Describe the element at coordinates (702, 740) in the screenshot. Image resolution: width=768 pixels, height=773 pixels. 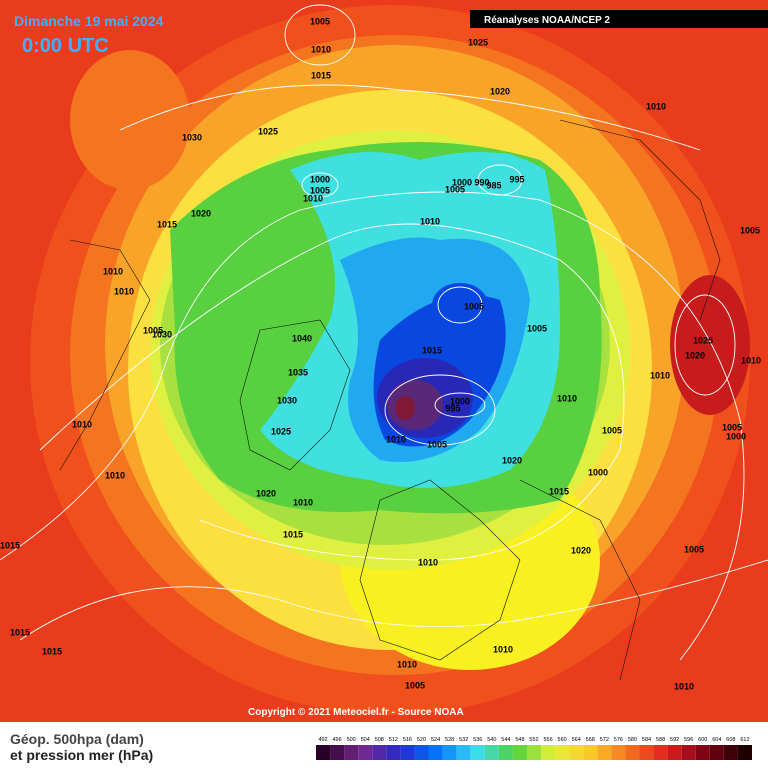
I see `colorbar-label: 600` at that location.